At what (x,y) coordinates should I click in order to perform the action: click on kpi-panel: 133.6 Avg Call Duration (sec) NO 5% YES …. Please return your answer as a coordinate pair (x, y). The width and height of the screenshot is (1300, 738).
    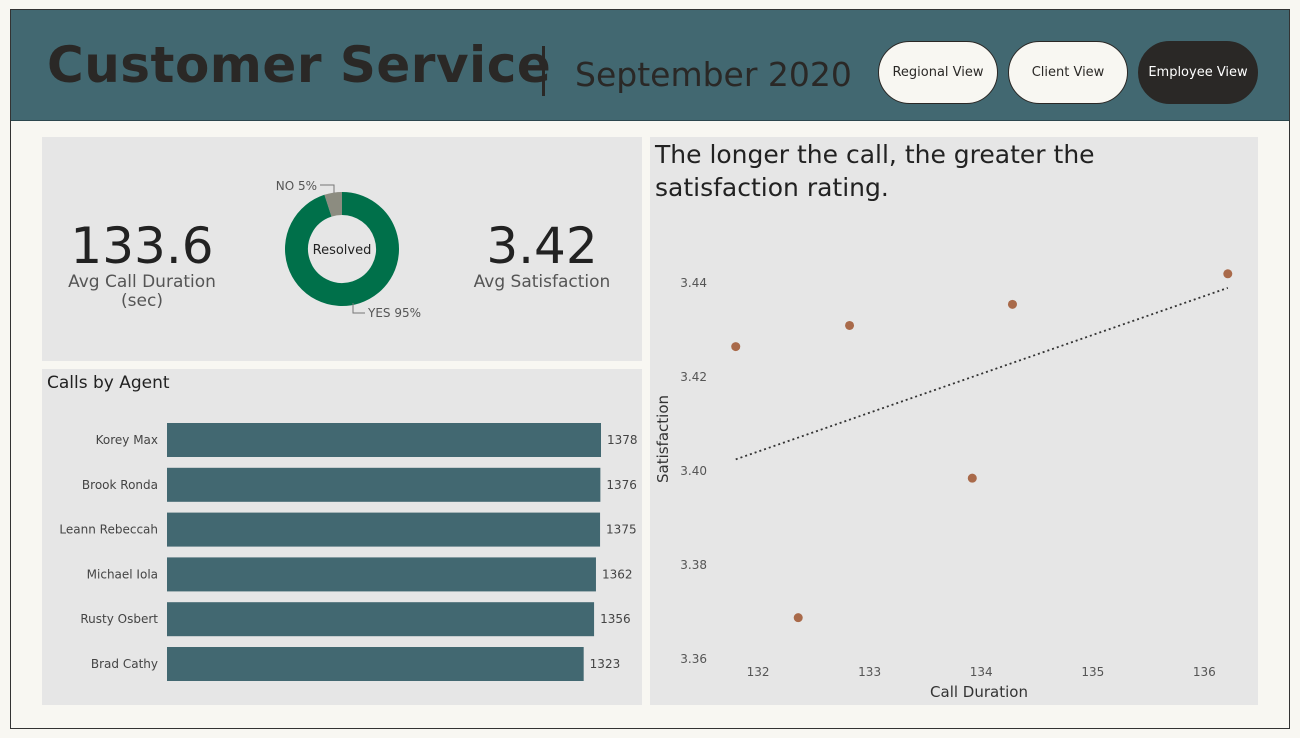
    Looking at the image, I should click on (342, 249).